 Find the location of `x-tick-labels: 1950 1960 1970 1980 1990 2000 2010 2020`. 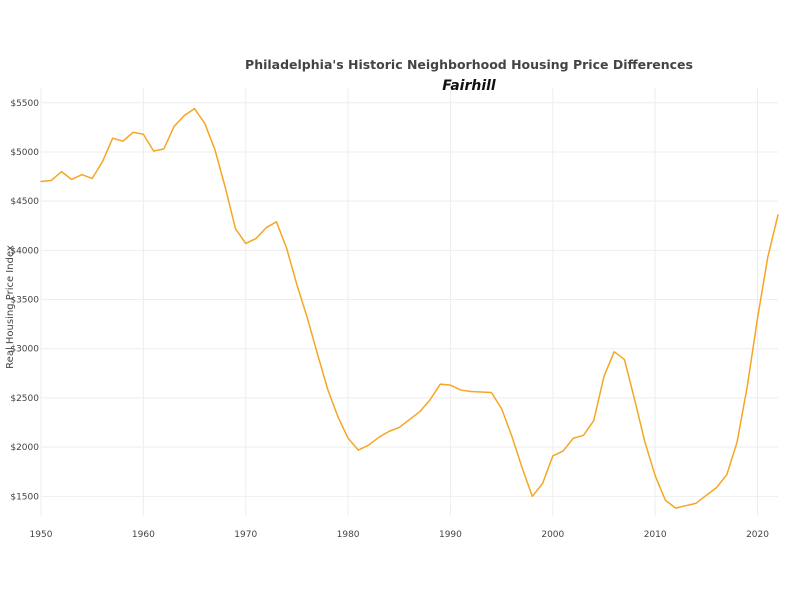

x-tick-labels: 1950 1960 1970 1980 1990 2000 2010 2020 is located at coordinates (400, 535).